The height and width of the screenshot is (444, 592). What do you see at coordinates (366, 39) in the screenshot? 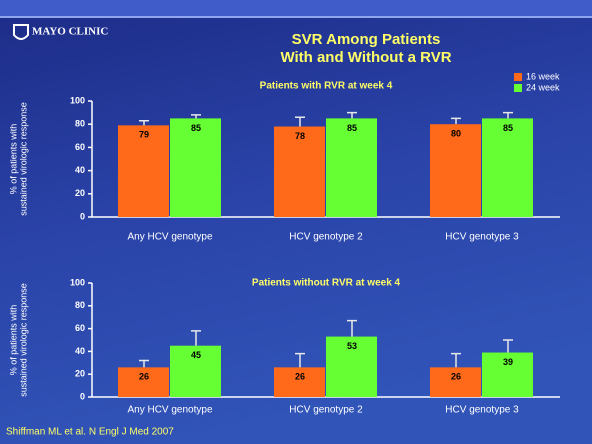
I see `slide-title: SVR Among Patients` at bounding box center [366, 39].